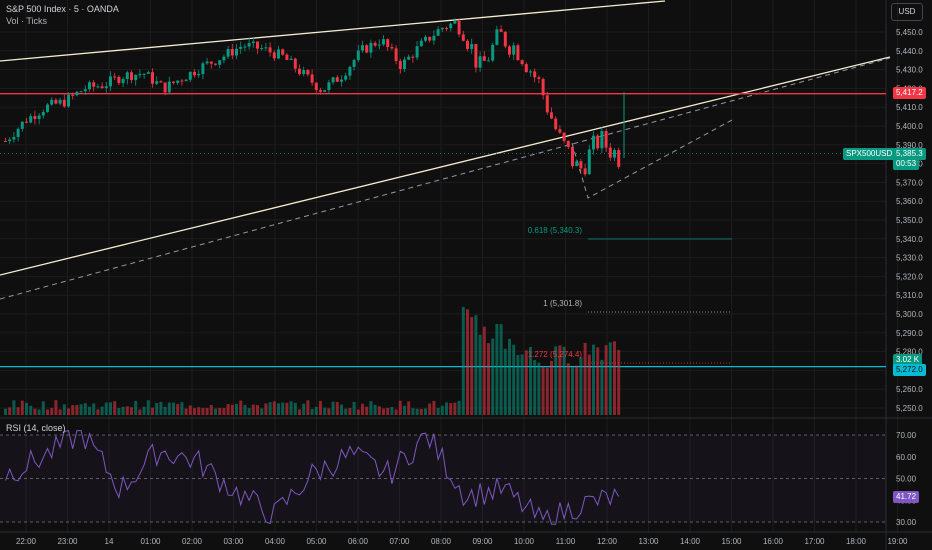  What do you see at coordinates (566, 541) in the screenshot?
I see `time-tick-label: 11:00` at bounding box center [566, 541].